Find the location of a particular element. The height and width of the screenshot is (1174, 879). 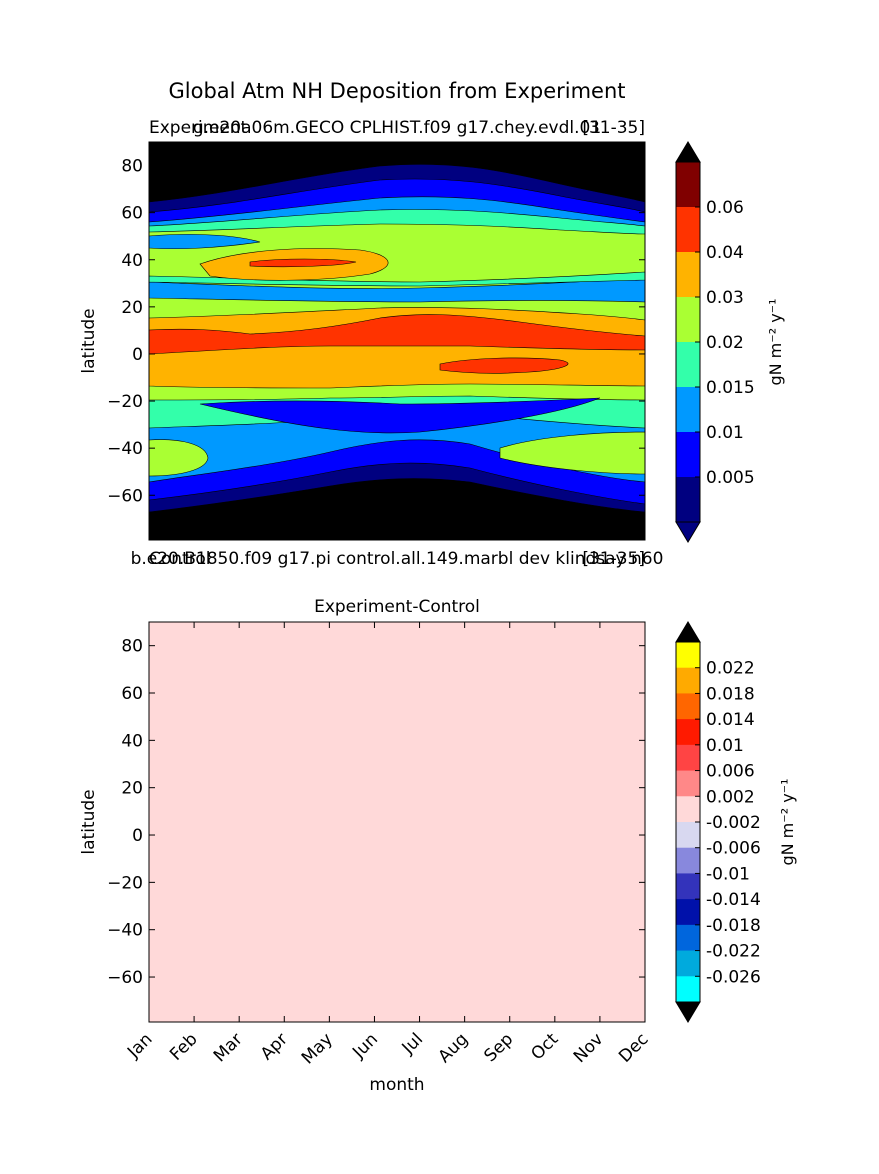

contour-lobe-east is located at coordinates (572, 453).